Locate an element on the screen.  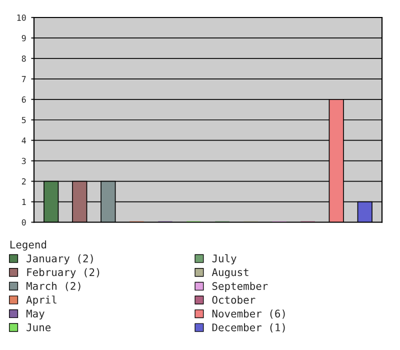
legend-label: November (6) is located at coordinates (248, 314).